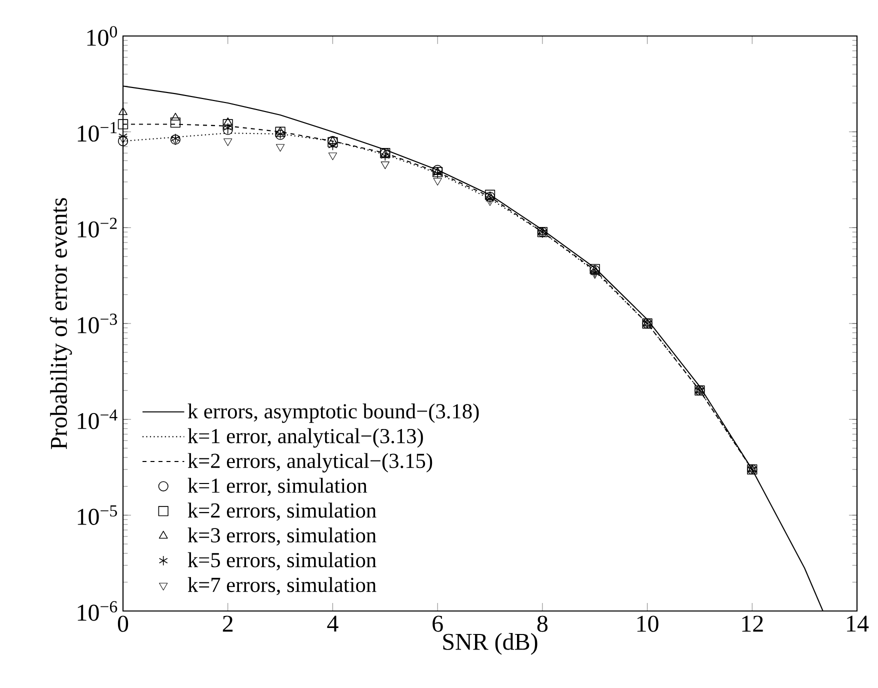 The height and width of the screenshot is (688, 878). What do you see at coordinates (333, 413) in the screenshot?
I see `legend-label: k errors, asymptotic bound−(3.18)` at bounding box center [333, 413].